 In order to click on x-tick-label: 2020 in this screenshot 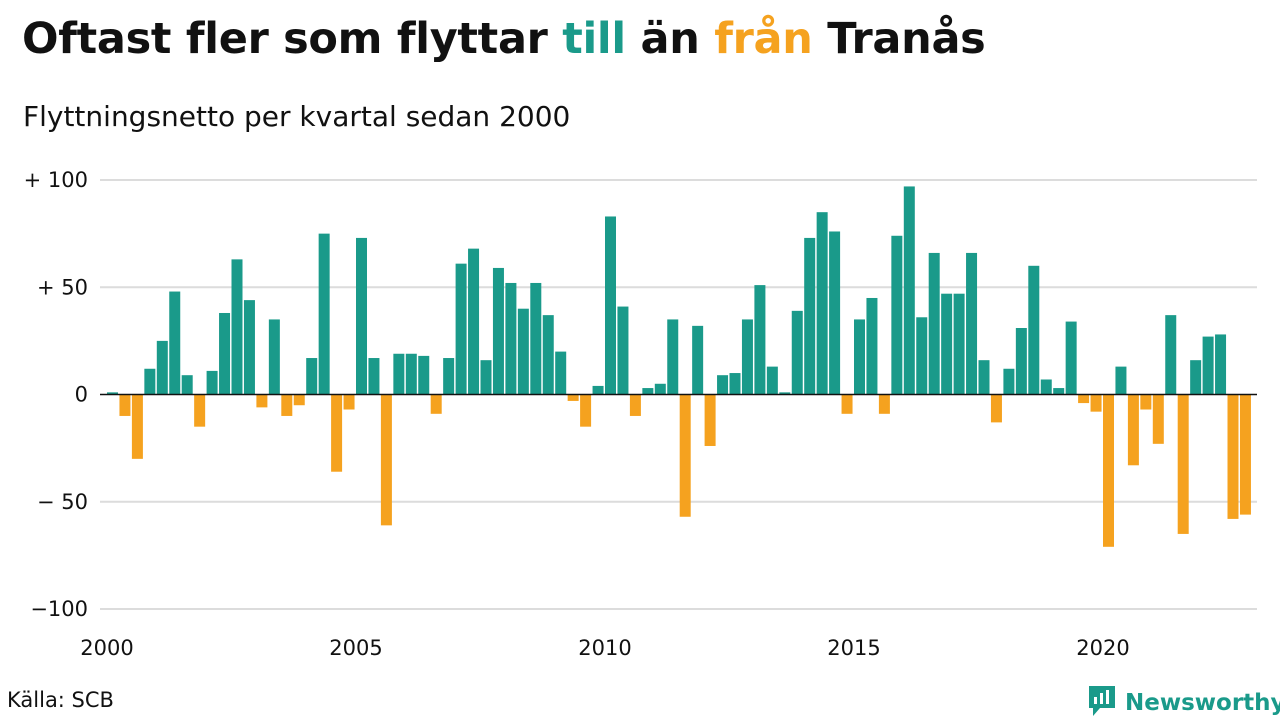, I will do `click(1102, 648)`.